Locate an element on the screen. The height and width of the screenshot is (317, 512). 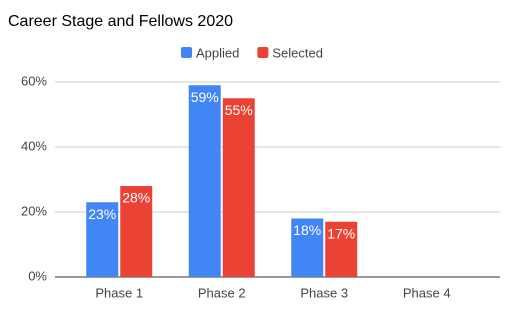
value-label: 23% is located at coordinates (102, 214).